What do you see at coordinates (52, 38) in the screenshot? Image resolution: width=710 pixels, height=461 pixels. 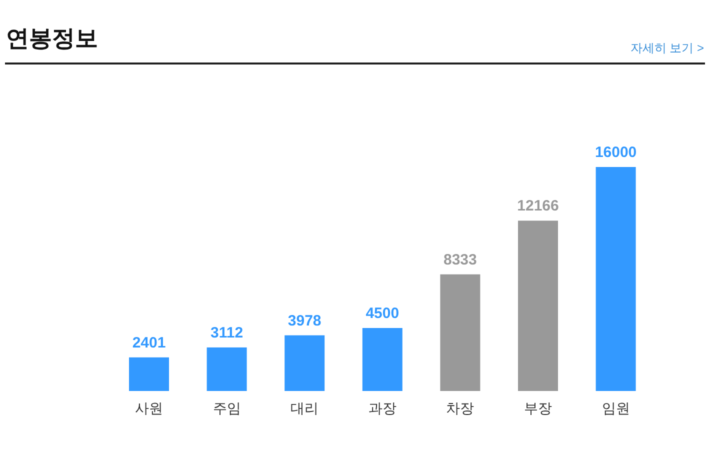 I see `title: 연봉정보` at bounding box center [52, 38].